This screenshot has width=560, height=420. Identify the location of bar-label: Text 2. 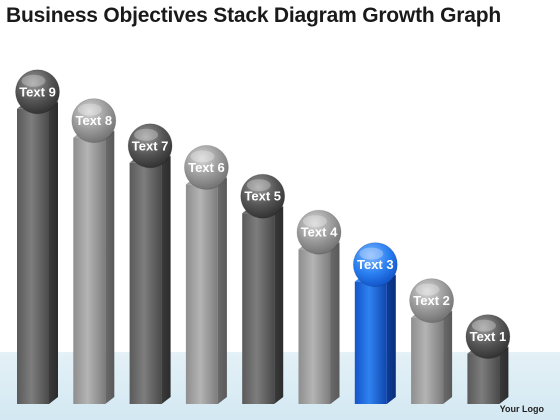
(431, 300).